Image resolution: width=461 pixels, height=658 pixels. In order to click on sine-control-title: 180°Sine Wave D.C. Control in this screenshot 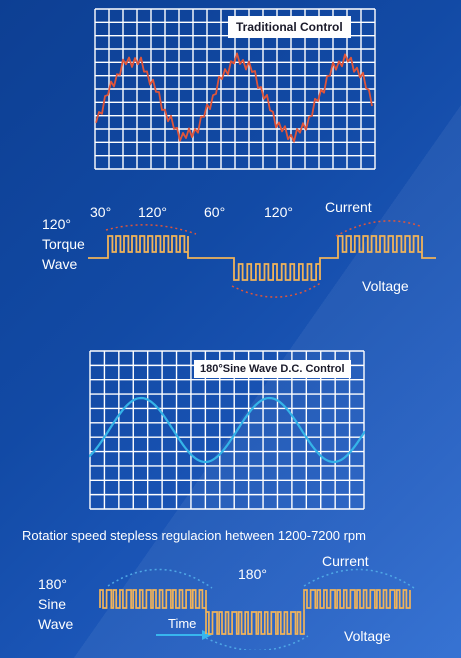, I will do `click(272, 369)`.